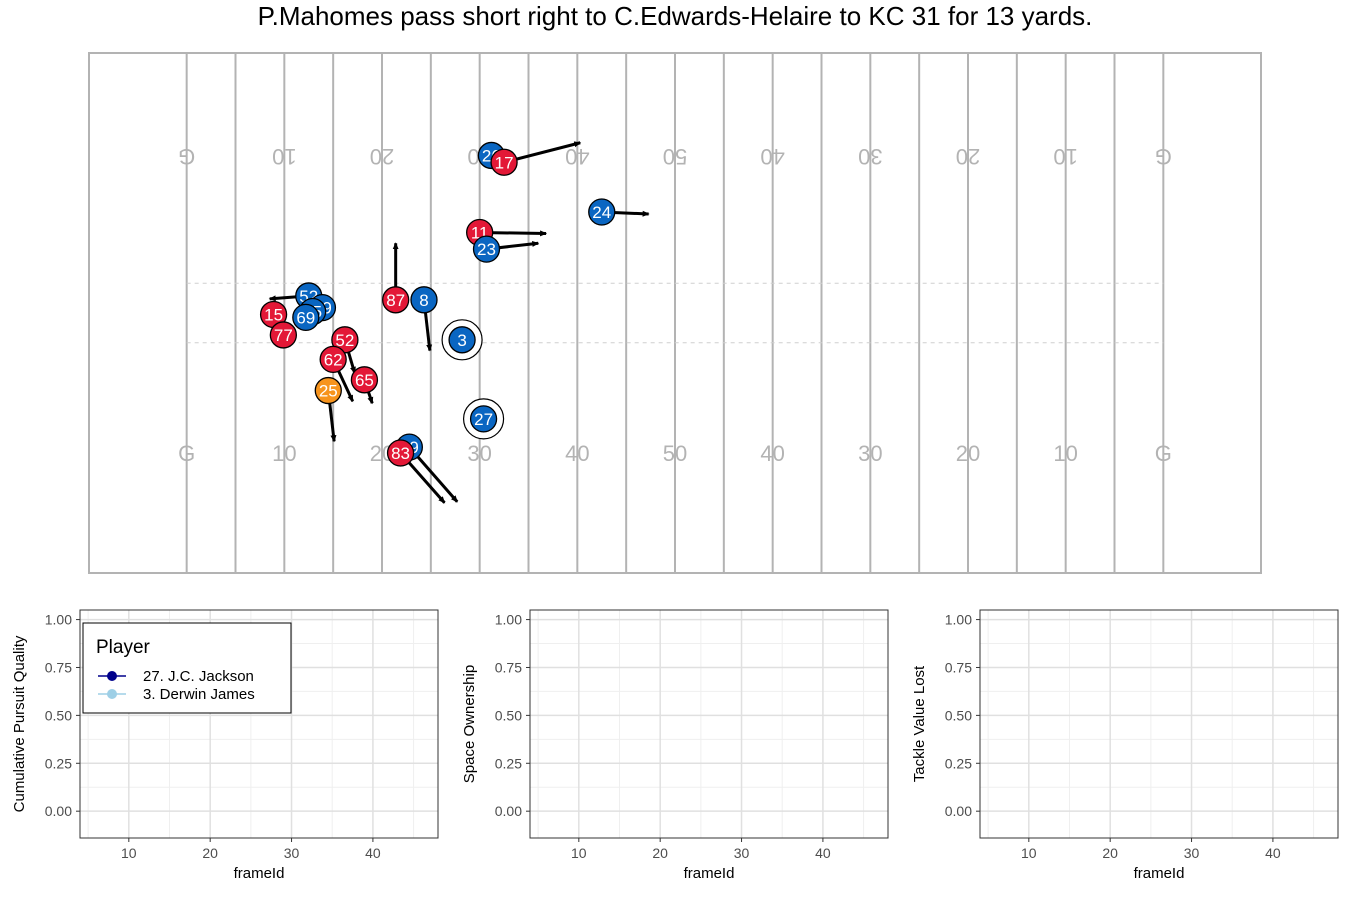 The image size is (1350, 900). What do you see at coordinates (198, 676) in the screenshot?
I see `legend-item: 27. J.C. Jackson` at bounding box center [198, 676].